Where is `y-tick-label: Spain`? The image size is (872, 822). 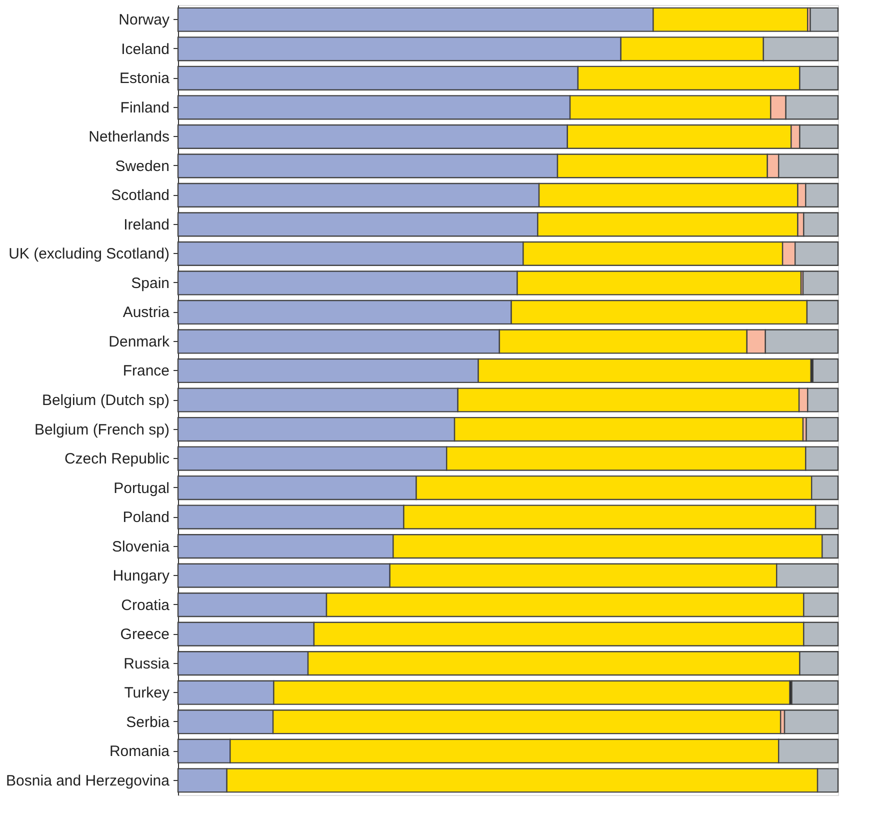
y-tick-label: Spain is located at coordinates (150, 283).